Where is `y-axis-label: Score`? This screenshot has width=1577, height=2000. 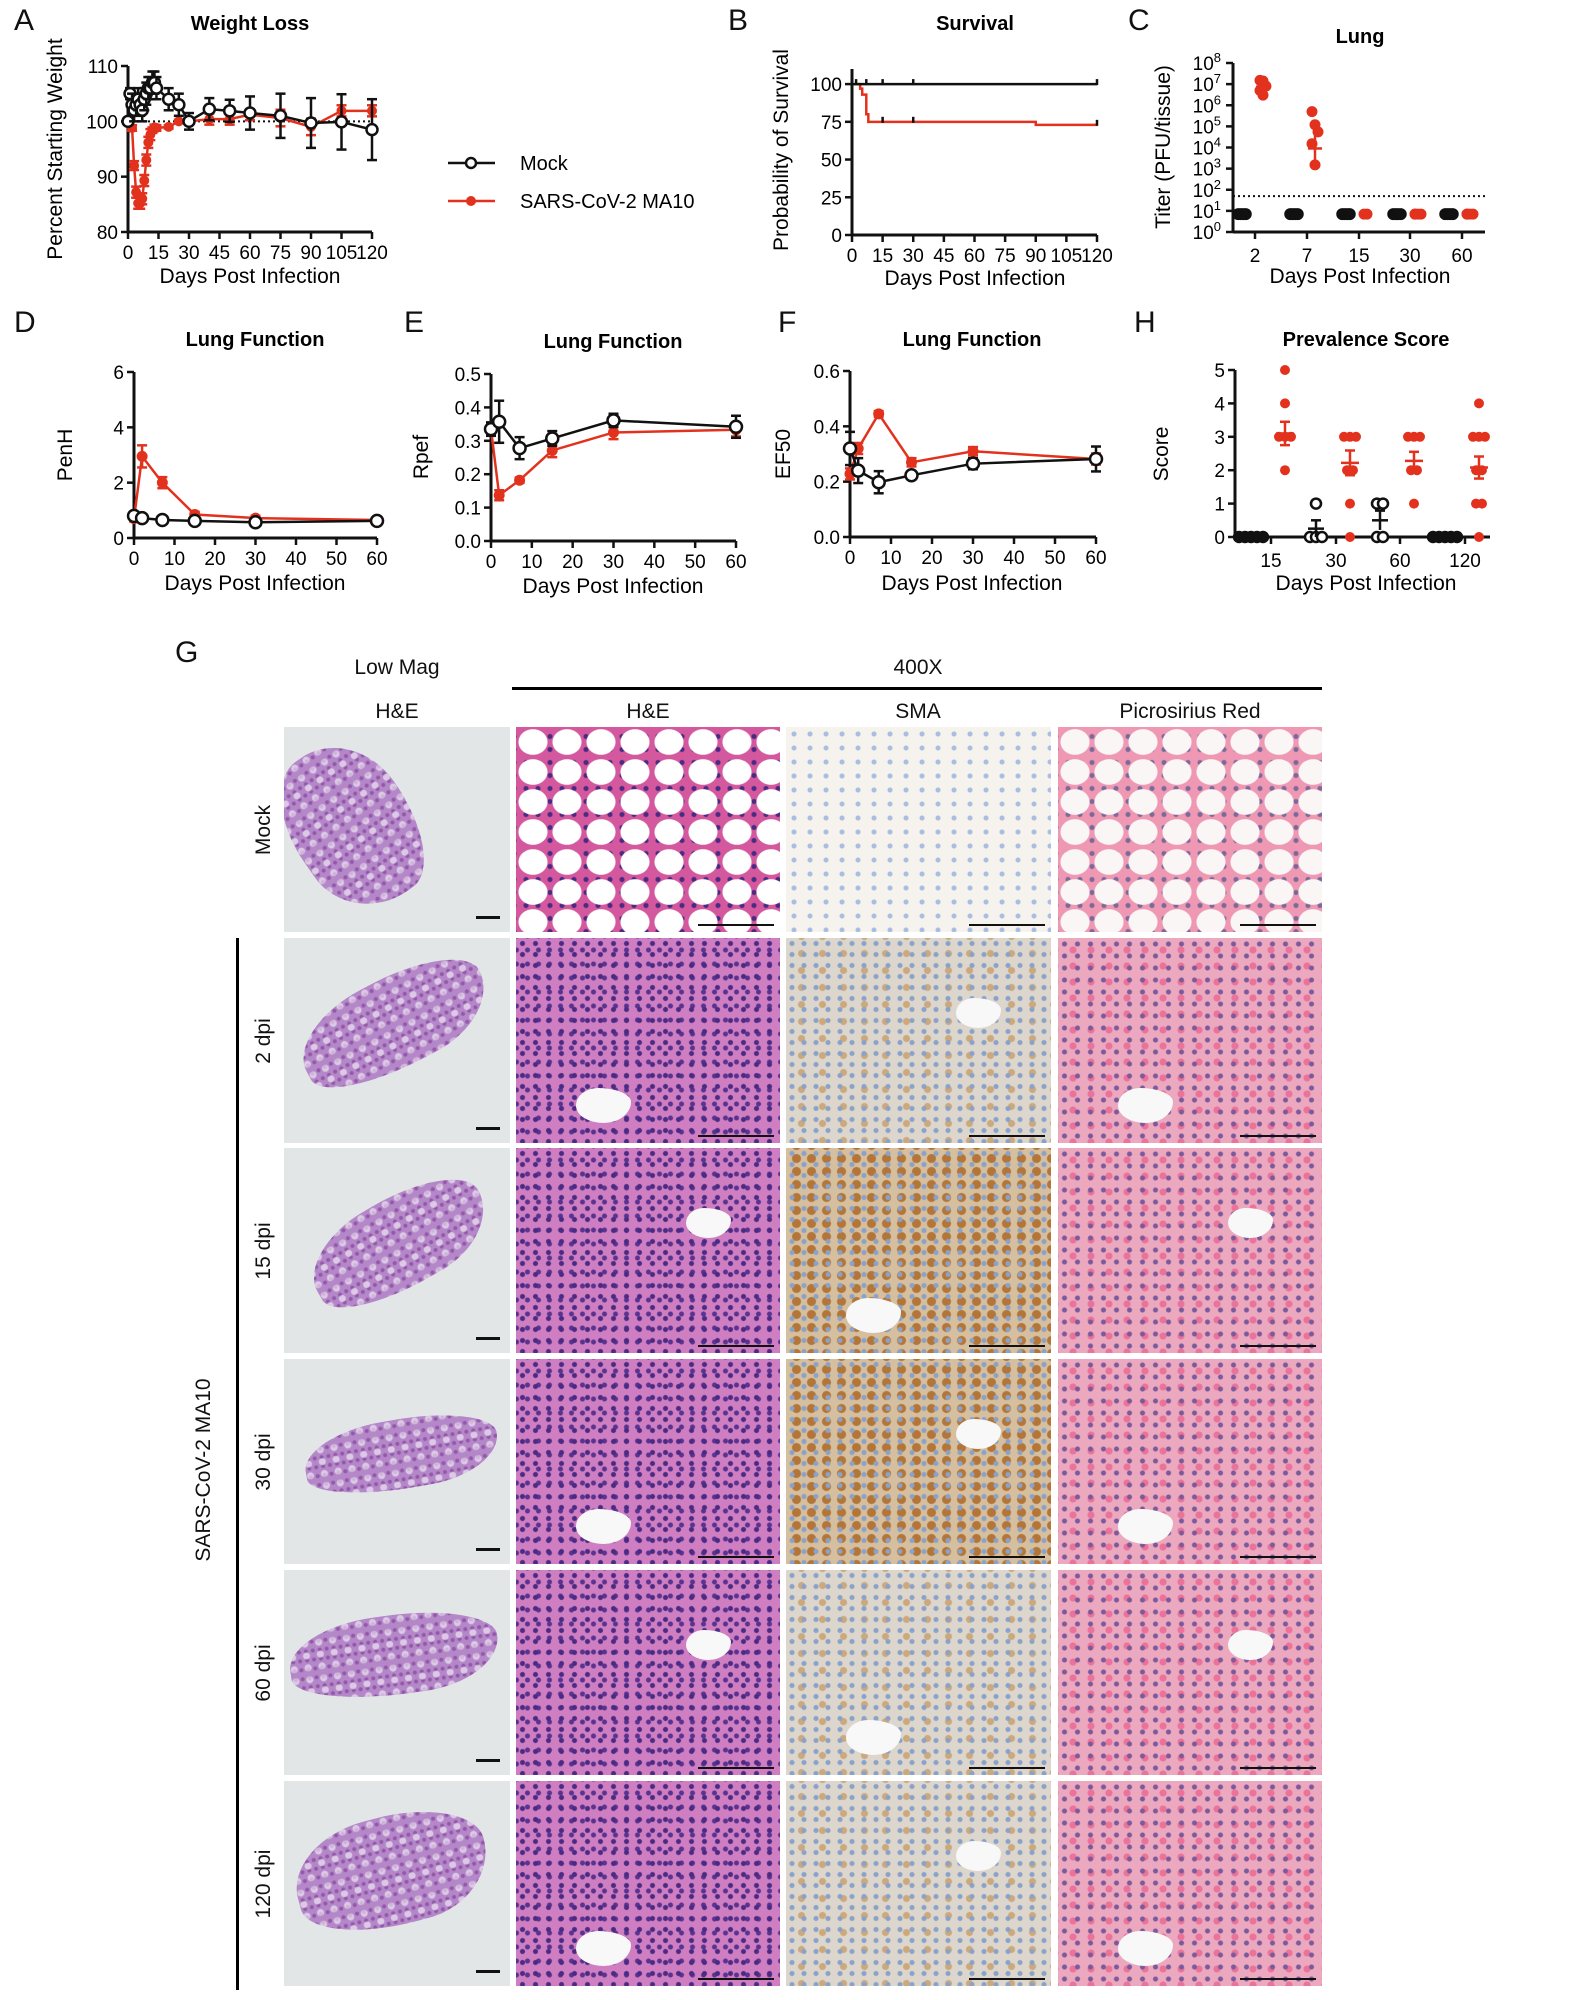
y-axis-label: Score is located at coordinates (1161, 454).